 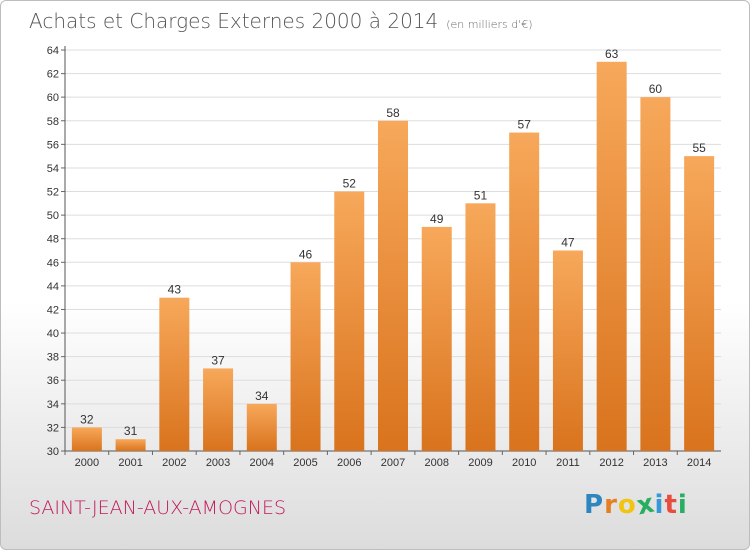 What do you see at coordinates (524, 463) in the screenshot?
I see `x-tick-label: 2010` at bounding box center [524, 463].